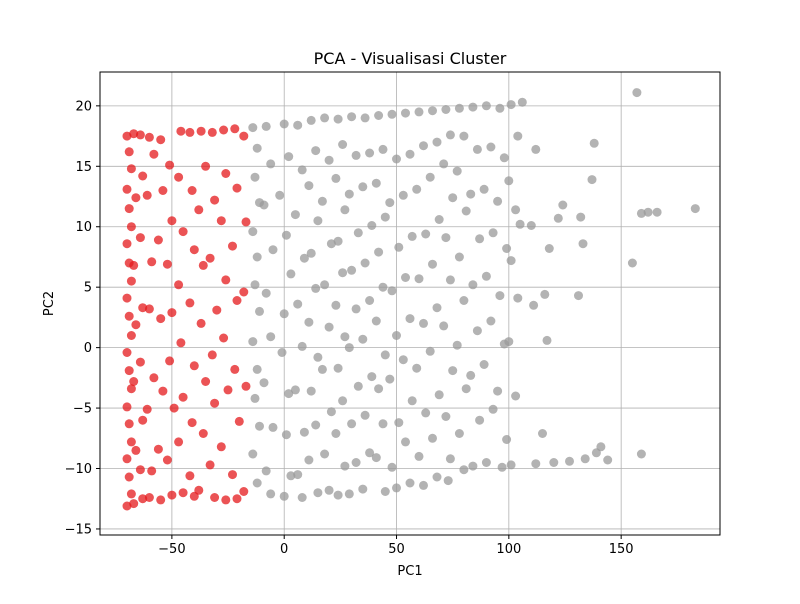 This screenshot has width=800, height=604. I want to click on y-tick-label: −15, so click(78, 529).